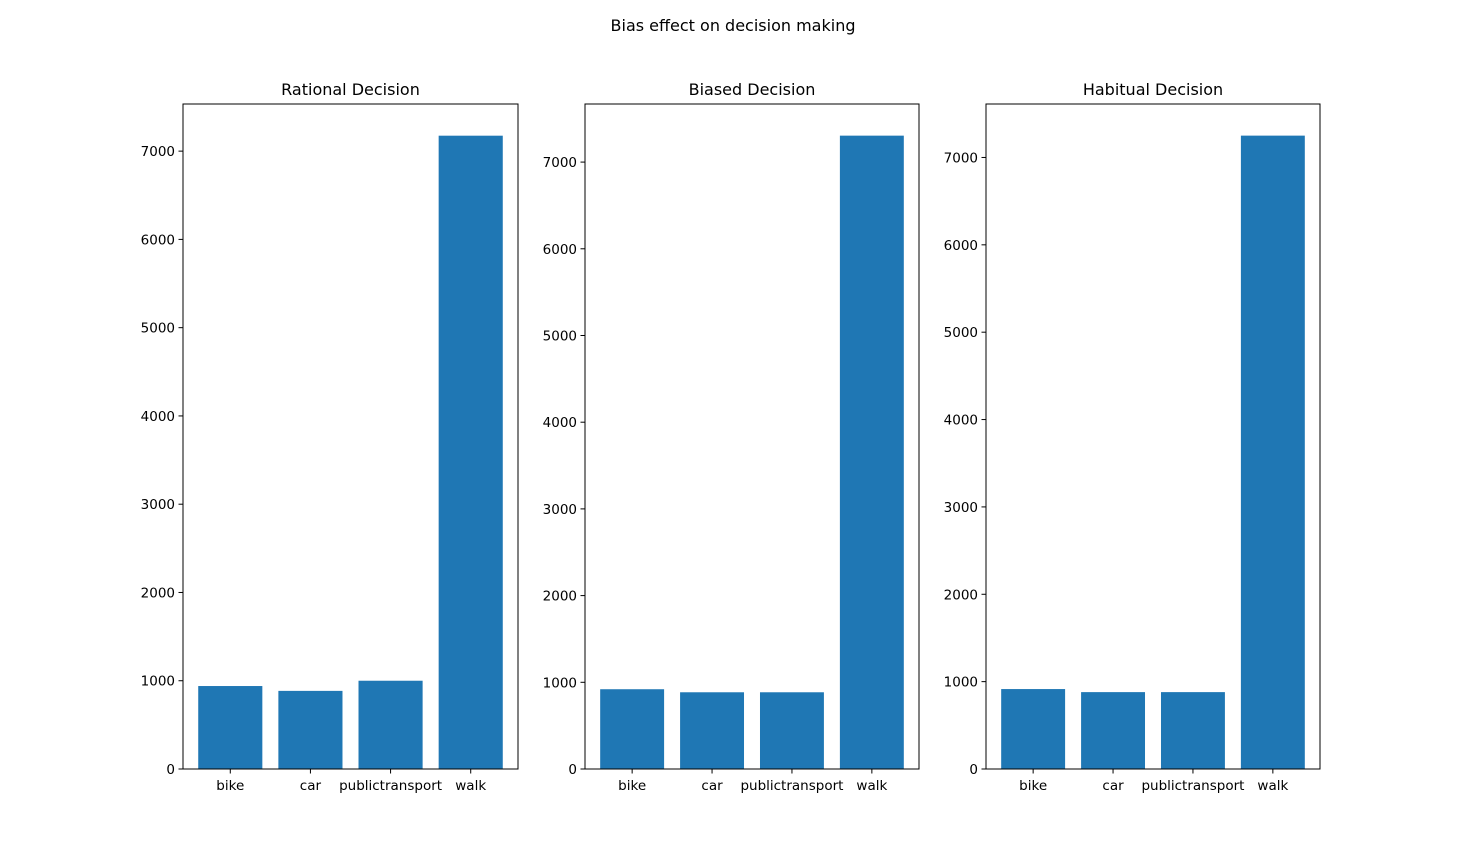  Describe the element at coordinates (1153, 89) in the screenshot. I see `subplot-title: Habitual Decision` at that location.